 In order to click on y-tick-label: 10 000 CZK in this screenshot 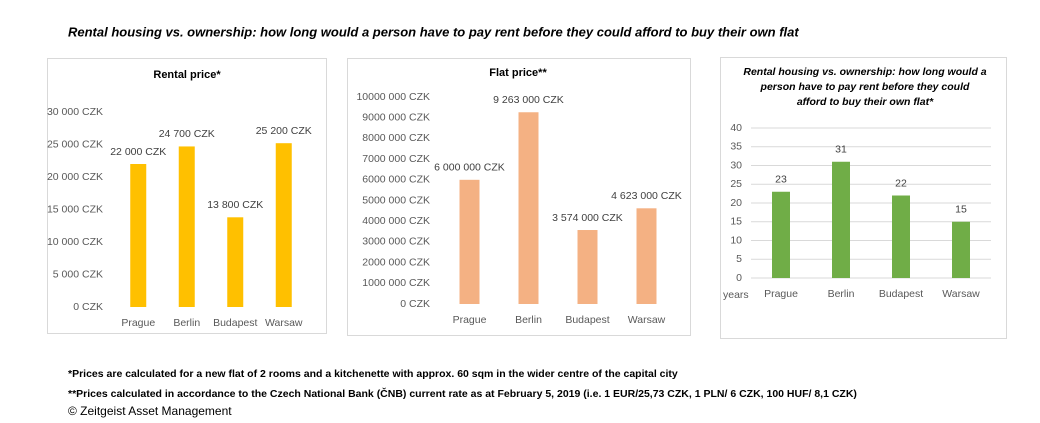, I will do `click(75, 242)`.